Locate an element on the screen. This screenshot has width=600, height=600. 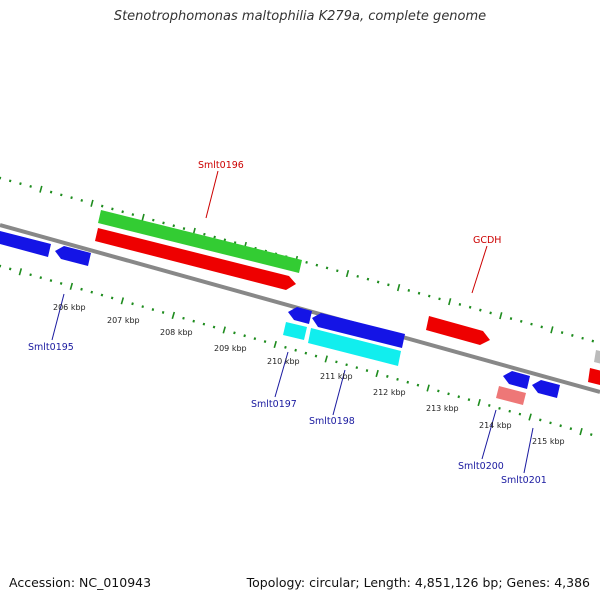
feature-smlt0200-pink is located at coordinates (511, 395).